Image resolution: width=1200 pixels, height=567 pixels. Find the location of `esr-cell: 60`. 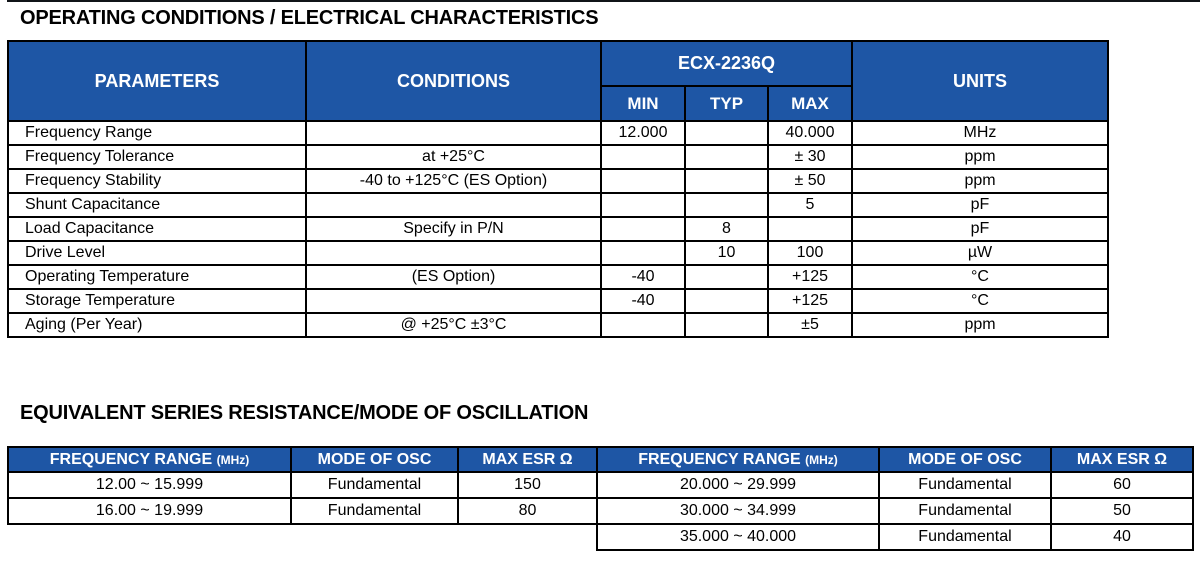

esr-cell: 60 is located at coordinates (1122, 485).